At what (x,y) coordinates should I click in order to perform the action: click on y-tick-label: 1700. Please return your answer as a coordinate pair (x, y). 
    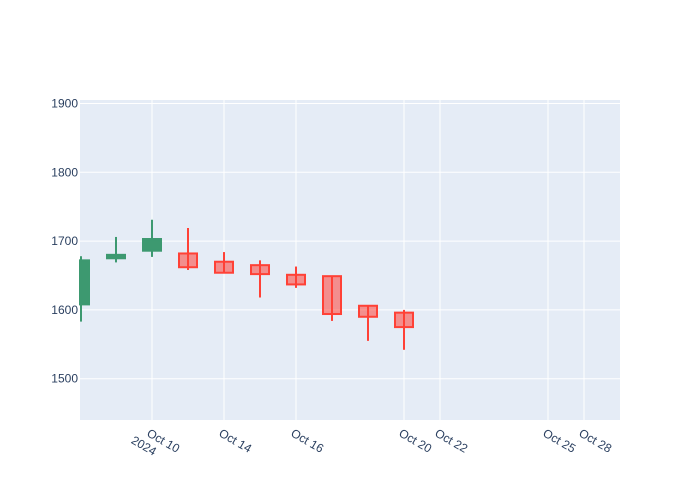
    Looking at the image, I should click on (64, 241).